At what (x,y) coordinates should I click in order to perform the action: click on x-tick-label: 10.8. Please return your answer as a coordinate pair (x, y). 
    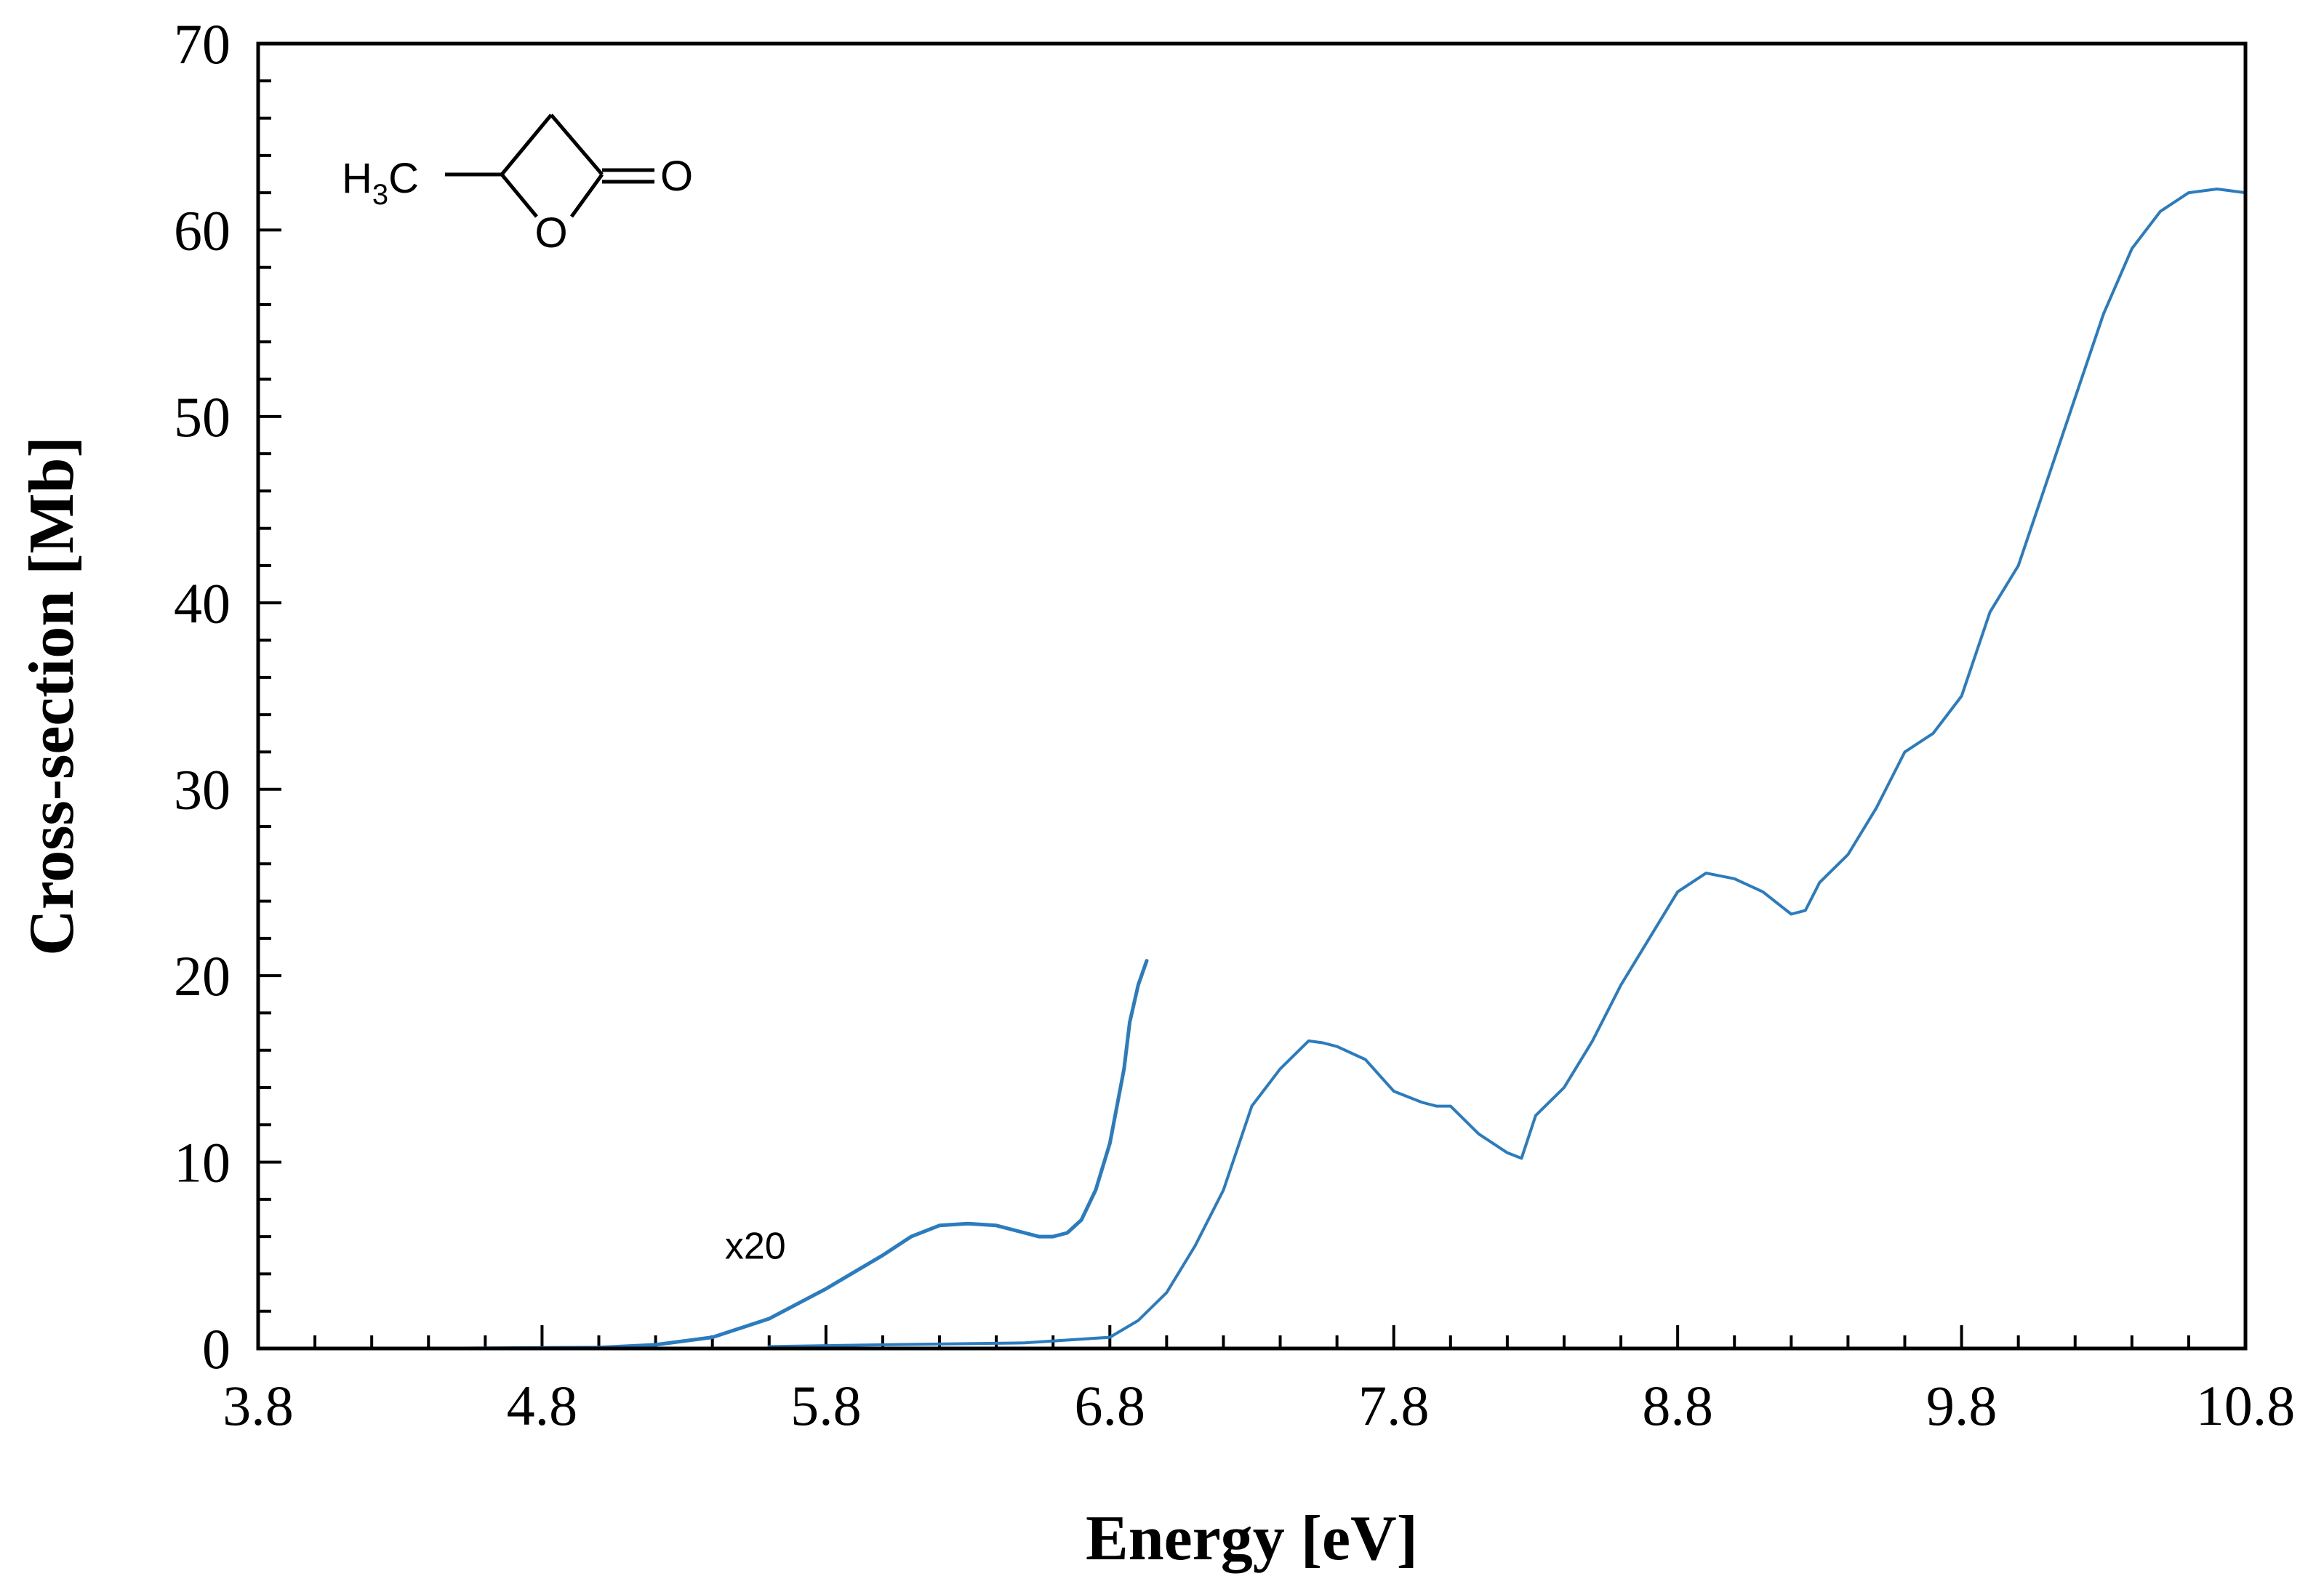
    Looking at the image, I should click on (2246, 1406).